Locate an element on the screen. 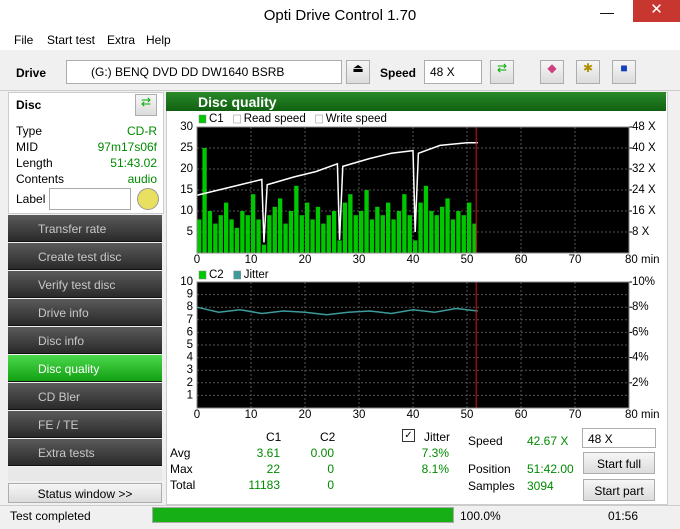 This screenshot has height=529, width=680. menu-item: Help is located at coordinates (158, 40).